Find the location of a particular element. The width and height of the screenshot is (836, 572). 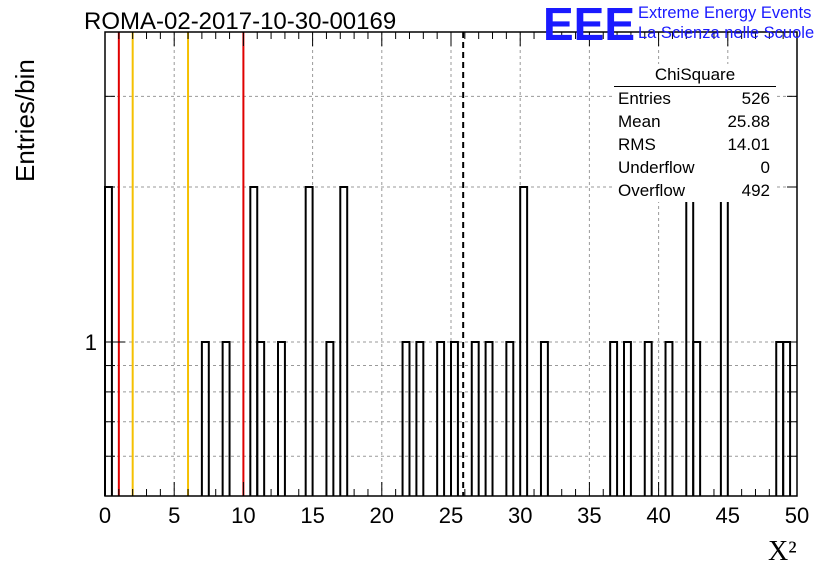

x-tick-label: 30 is located at coordinates (520, 515).